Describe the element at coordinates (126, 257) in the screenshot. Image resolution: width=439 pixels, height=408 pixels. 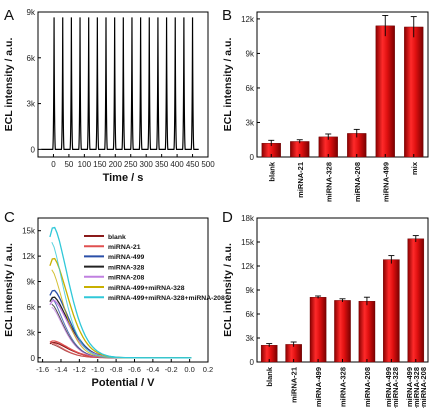
I see `legend-label: miRNA-499` at that location.